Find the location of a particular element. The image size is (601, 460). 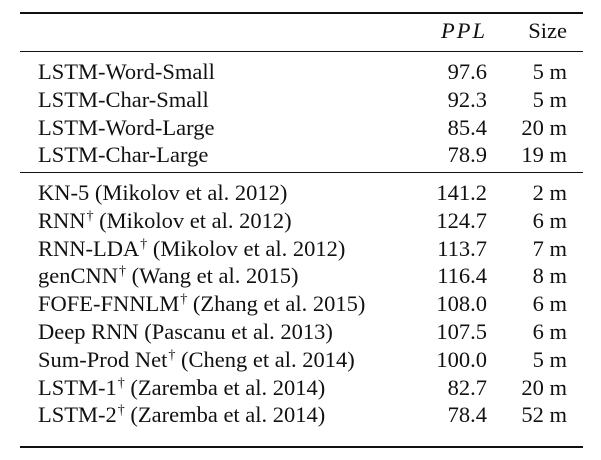

model-name: KN-5 is located at coordinates (64, 192).